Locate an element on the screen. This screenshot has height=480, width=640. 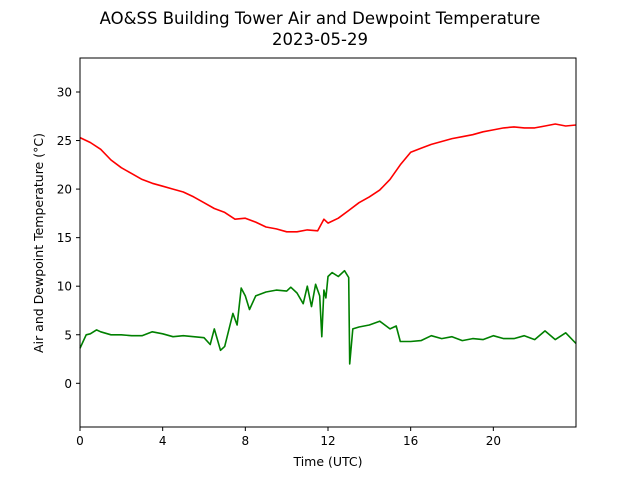
y-axis-label: Air and Dewpoint Temperature (°C) is located at coordinates (38, 243).